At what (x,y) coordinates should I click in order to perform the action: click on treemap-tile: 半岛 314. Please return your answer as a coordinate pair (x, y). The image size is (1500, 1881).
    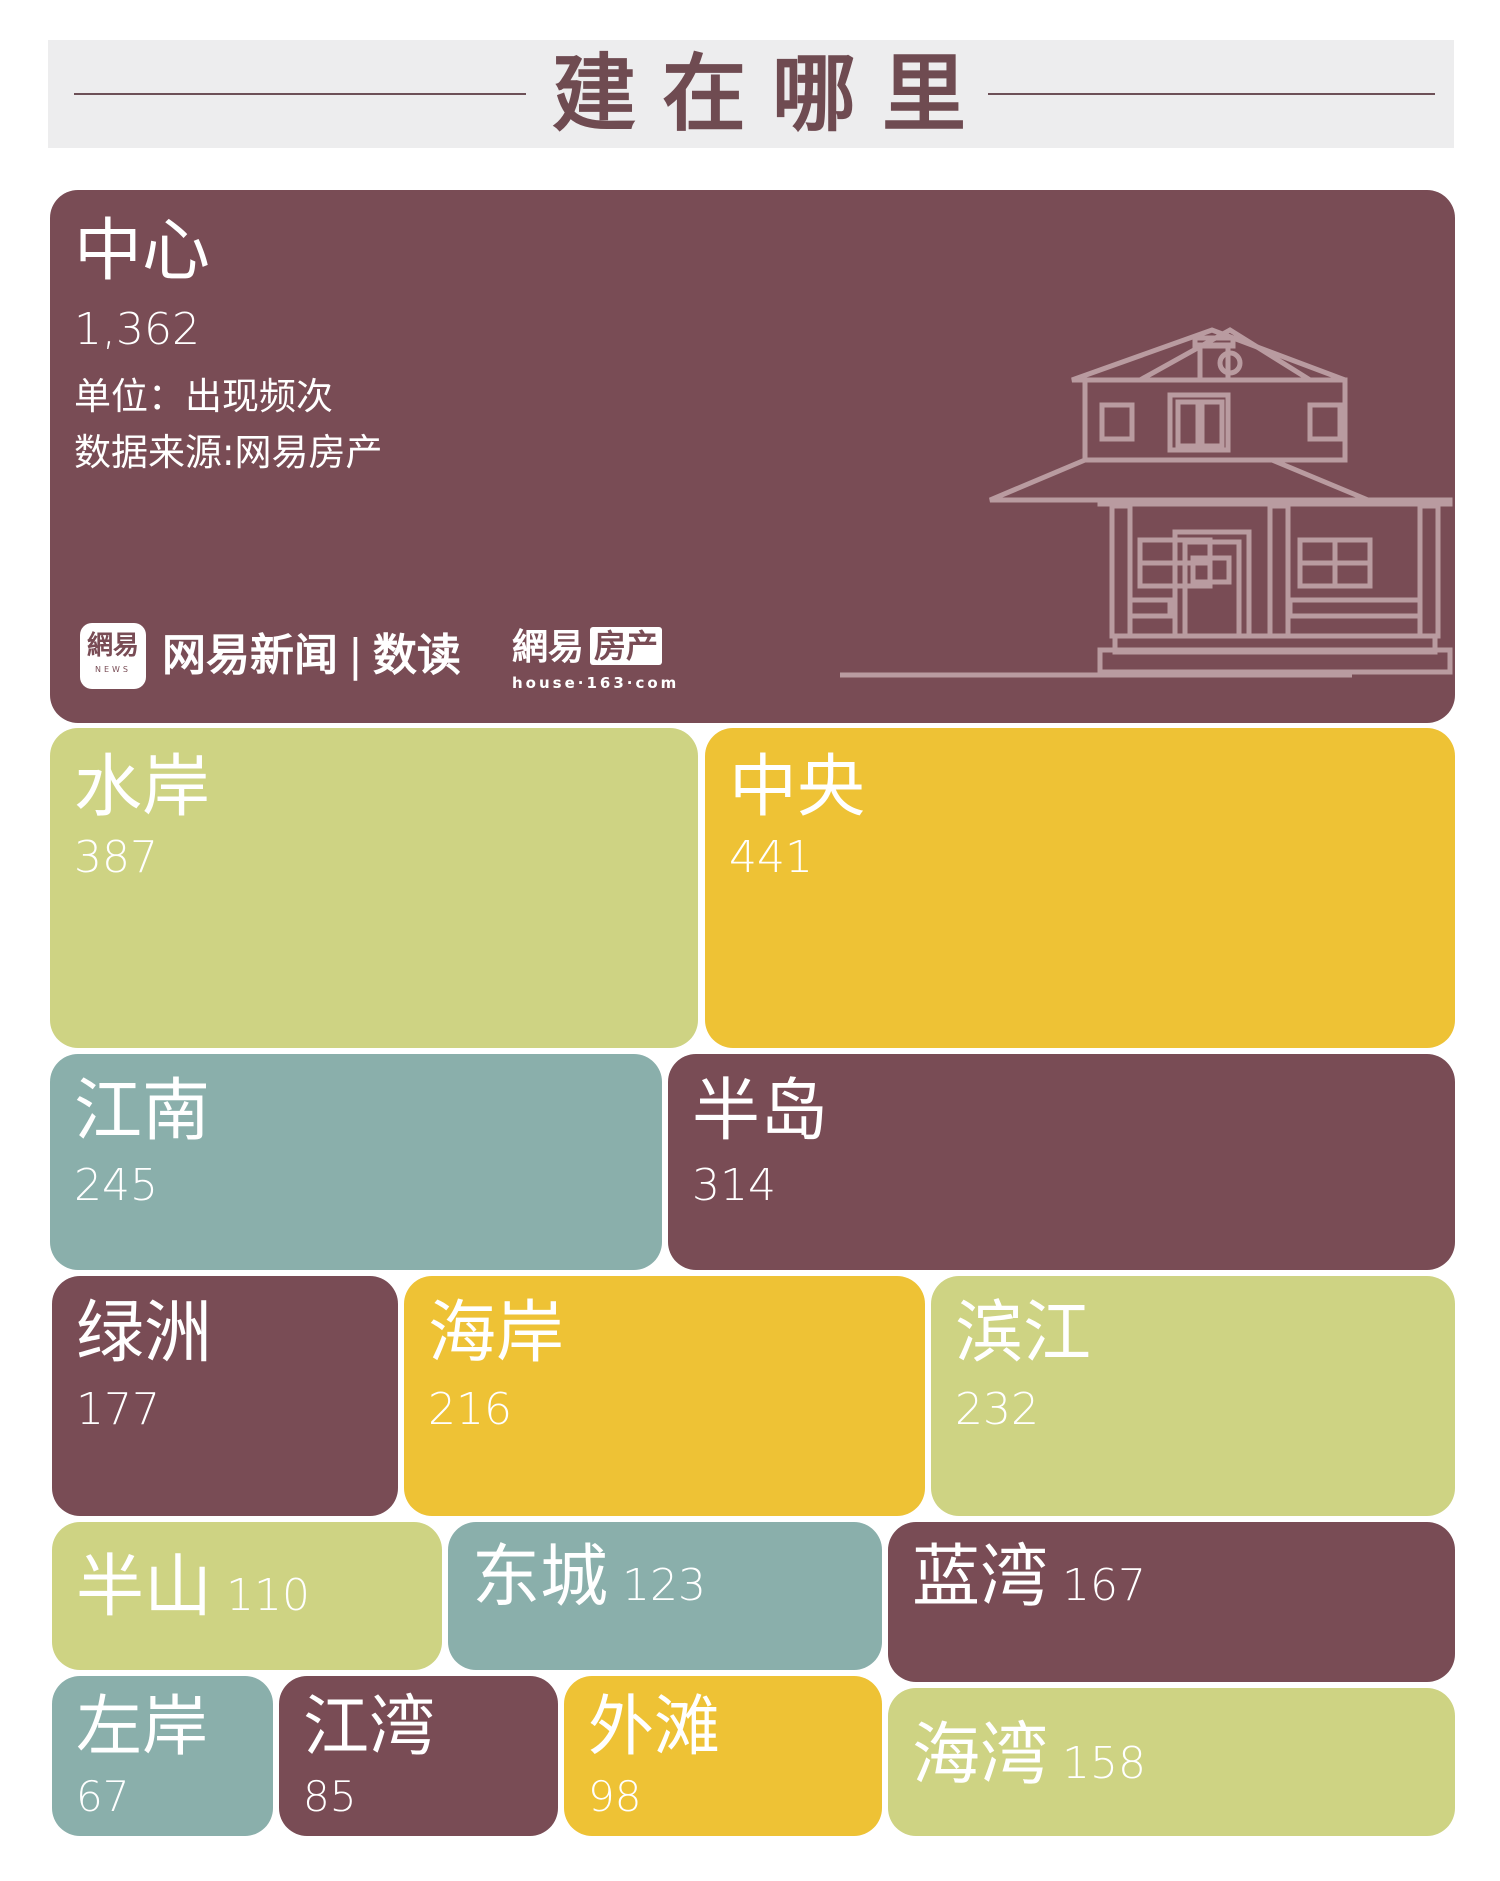
    Looking at the image, I should click on (1061, 1162).